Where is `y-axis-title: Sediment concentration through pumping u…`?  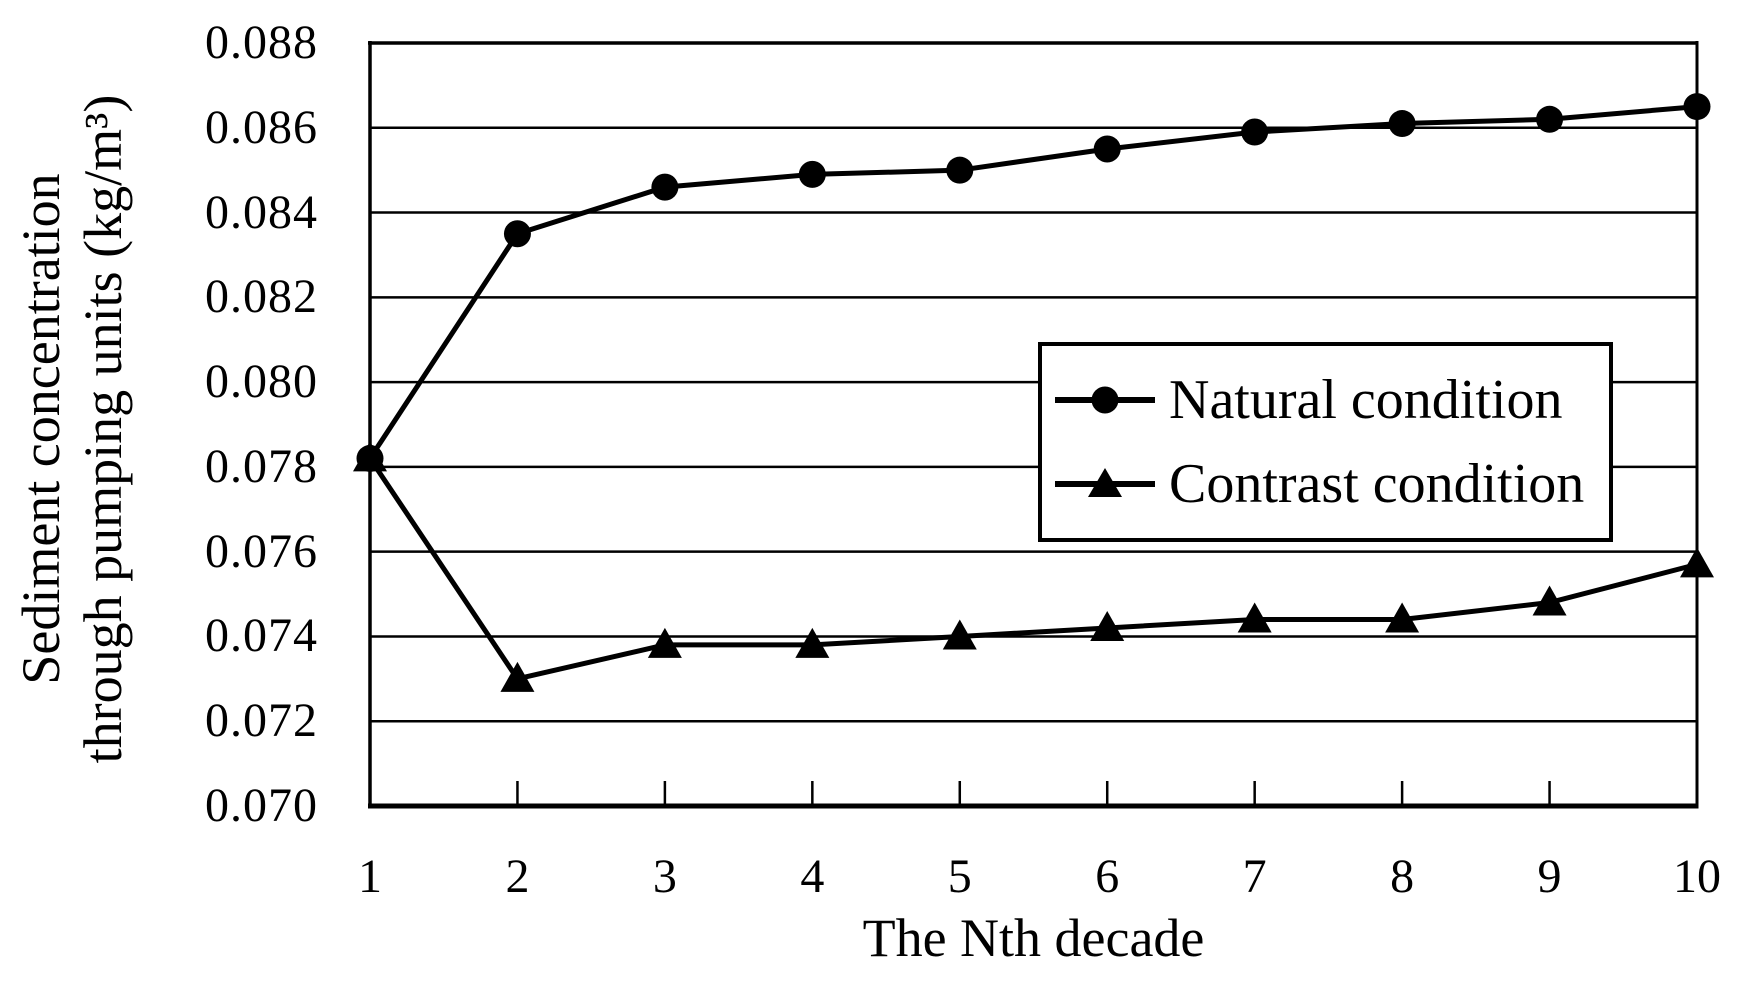
y-axis-title: Sediment concentration through pumping u… is located at coordinates (72, 429).